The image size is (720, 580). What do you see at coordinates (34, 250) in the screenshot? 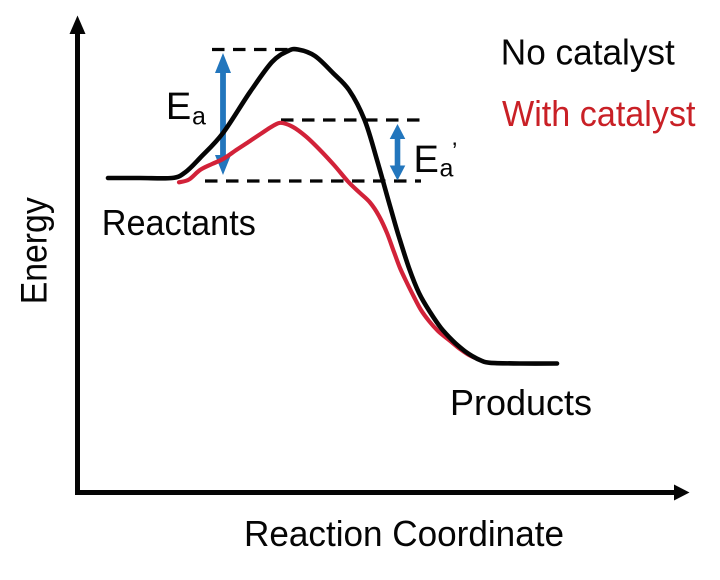
I see `svg-text: Energy` at bounding box center [34, 250].